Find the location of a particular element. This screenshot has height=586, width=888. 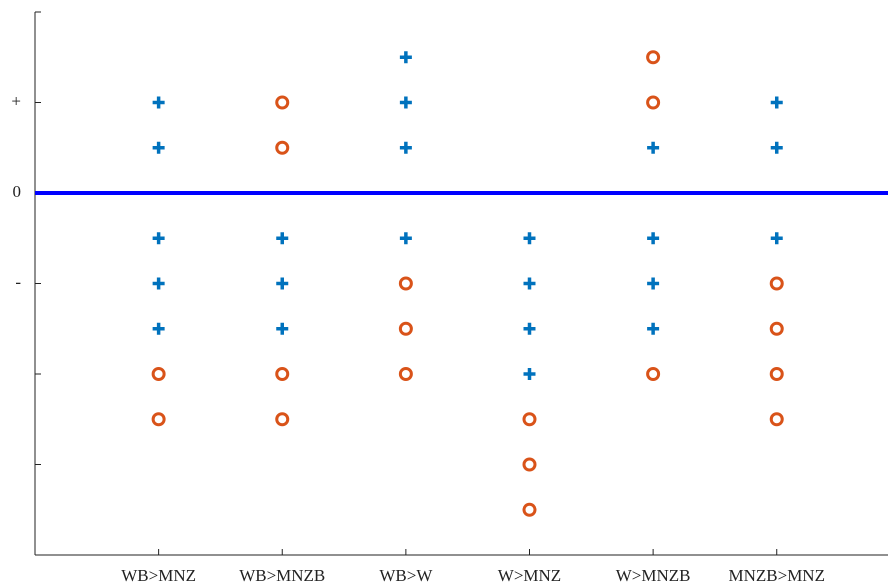

x-tick-label: WB>MNZ is located at coordinates (158, 575).